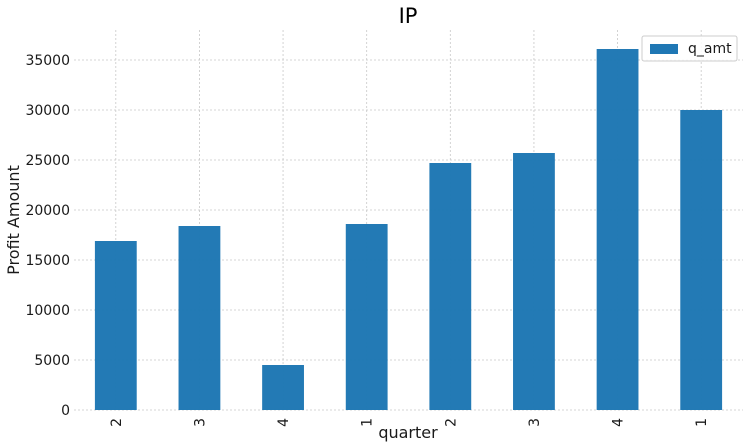  I want to click on y-tick-label: 10000, so click(47, 311).